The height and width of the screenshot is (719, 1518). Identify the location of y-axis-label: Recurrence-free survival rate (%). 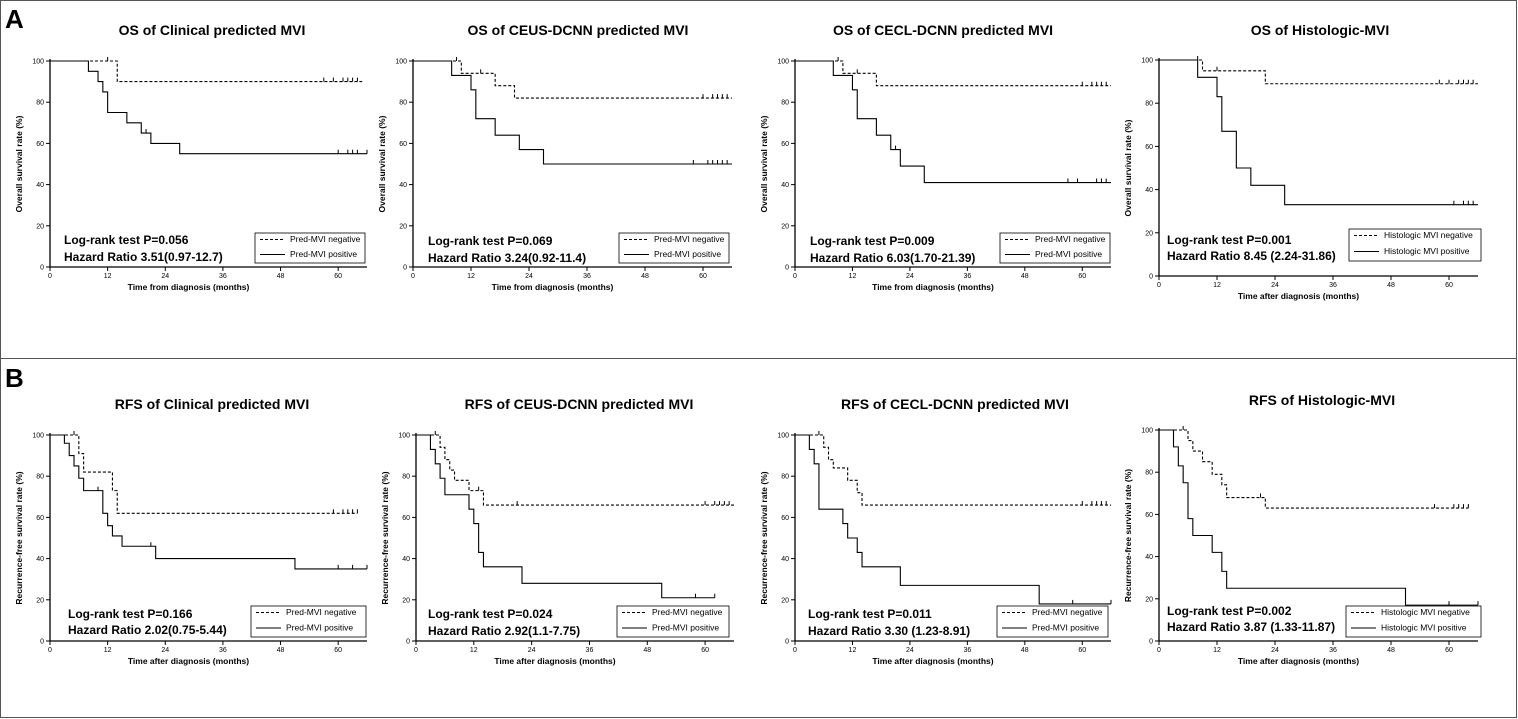
(764, 537).